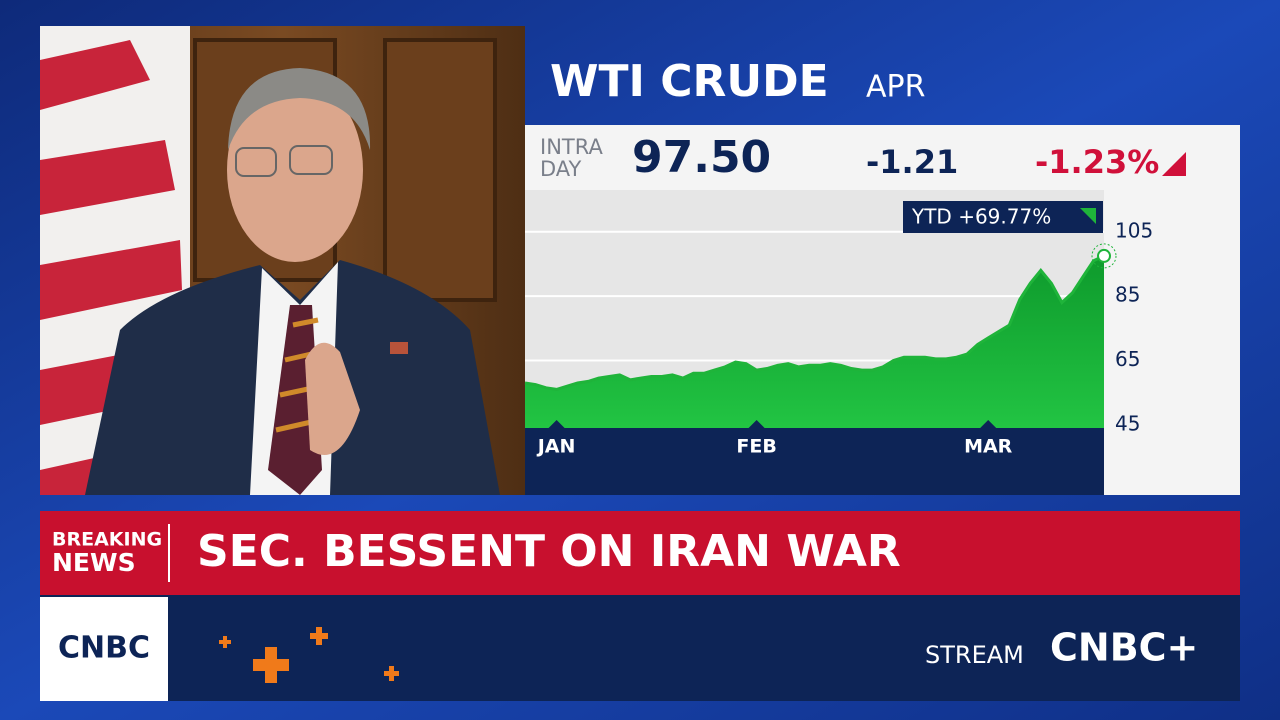  Describe the element at coordinates (1127, 423) in the screenshot. I see `y-tick-label: 45` at that location.